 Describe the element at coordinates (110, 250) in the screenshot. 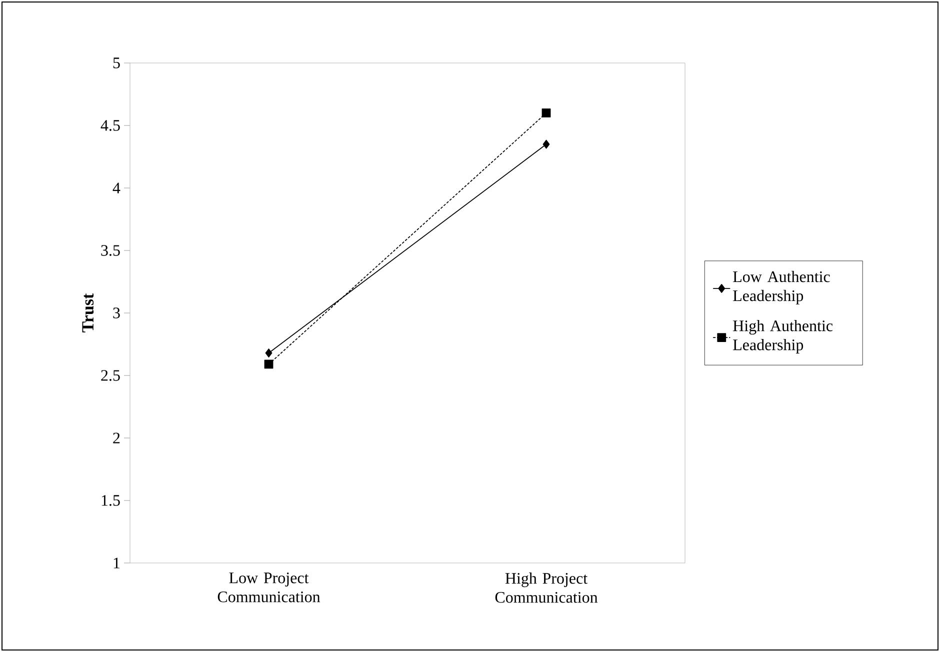

I see `y-tick-label: 3.5` at that location.